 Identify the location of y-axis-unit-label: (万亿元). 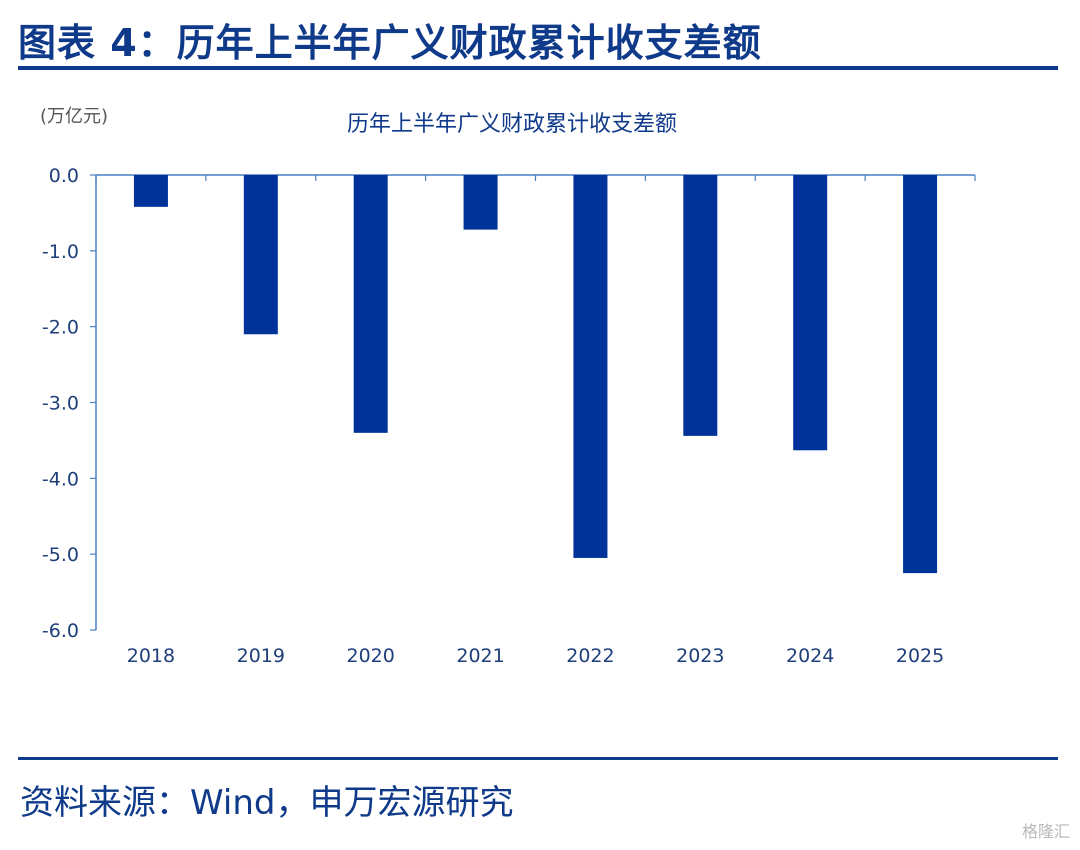
(74, 116).